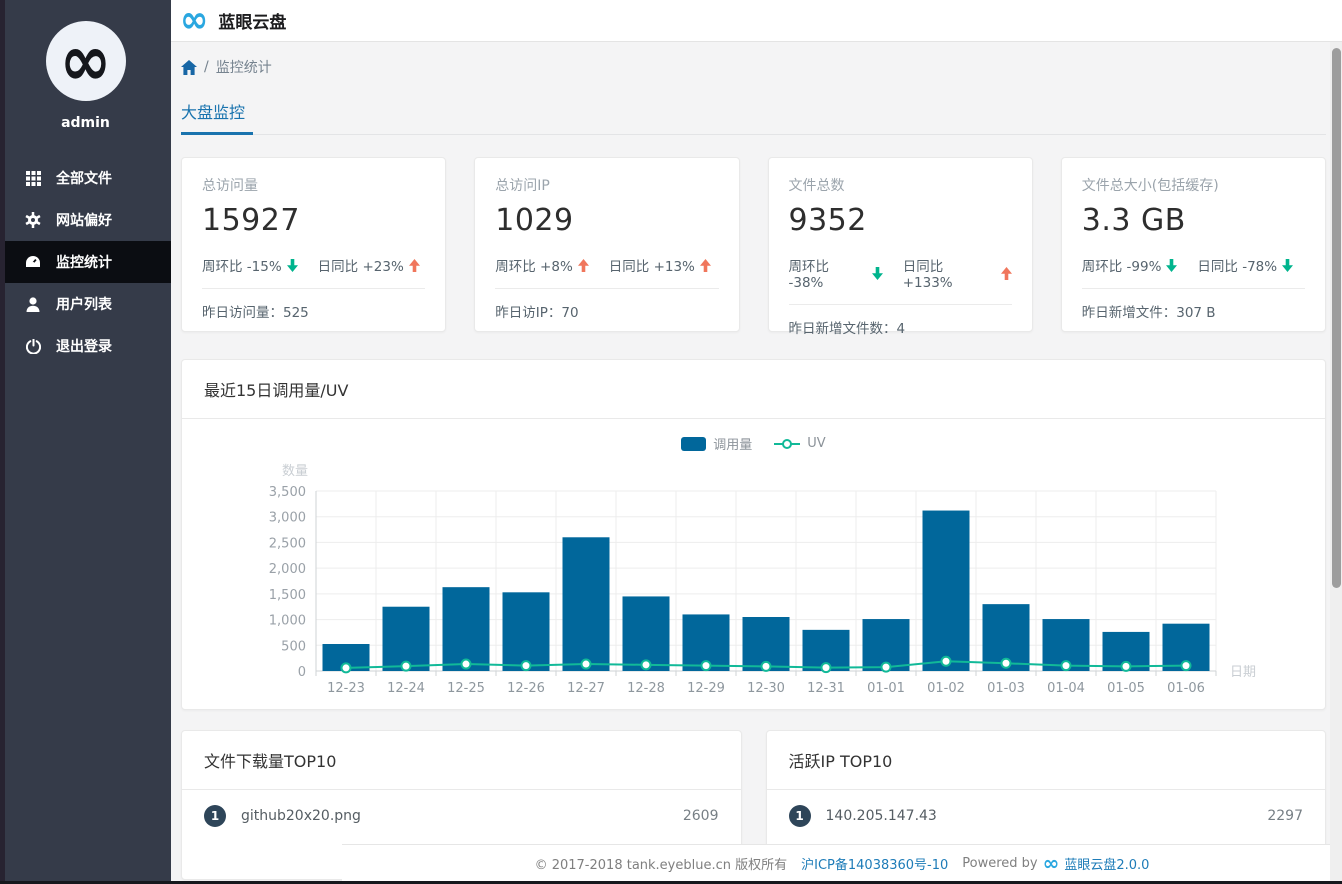  What do you see at coordinates (461, 760) in the screenshot?
I see `top-downloads-title: 文件下载量TOP10` at bounding box center [461, 760].